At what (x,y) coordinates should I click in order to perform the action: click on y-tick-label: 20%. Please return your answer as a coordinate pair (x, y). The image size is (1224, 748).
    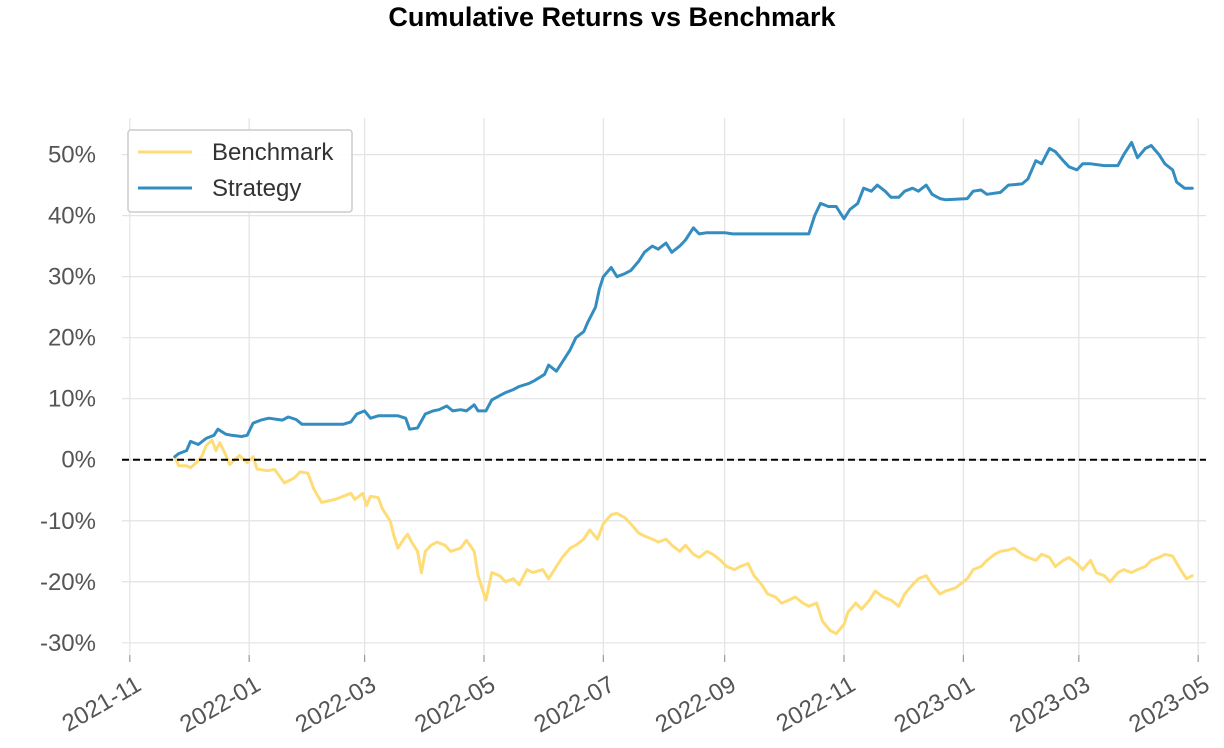
    Looking at the image, I should click on (72, 338).